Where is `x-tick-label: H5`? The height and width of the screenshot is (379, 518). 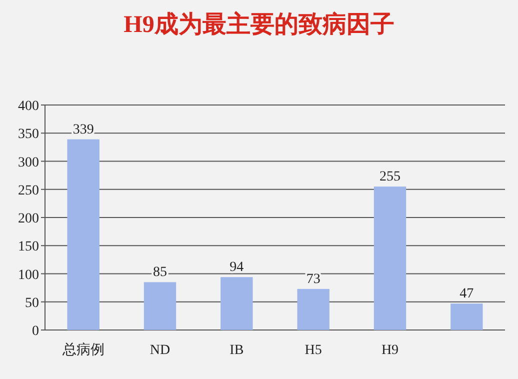 x-tick-label: H5 is located at coordinates (313, 350).